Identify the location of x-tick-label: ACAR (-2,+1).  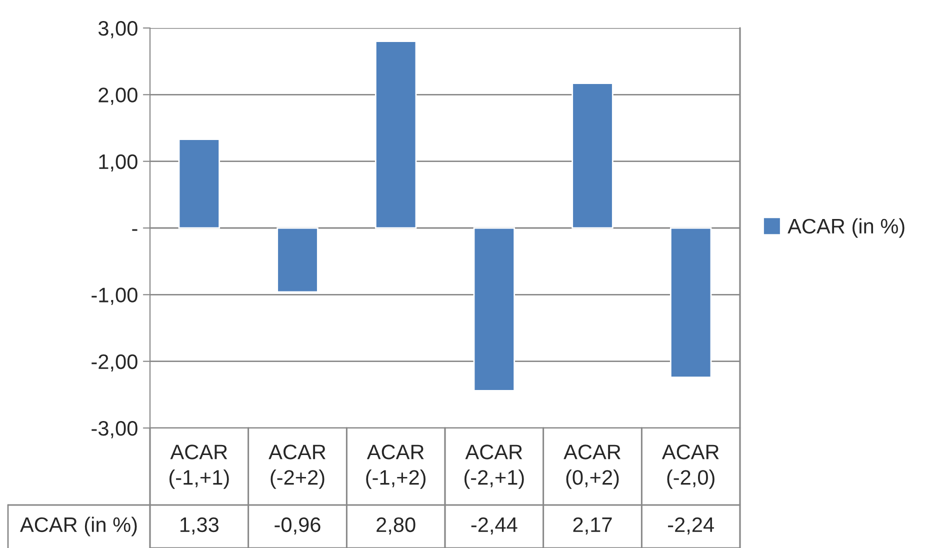
(494, 466).